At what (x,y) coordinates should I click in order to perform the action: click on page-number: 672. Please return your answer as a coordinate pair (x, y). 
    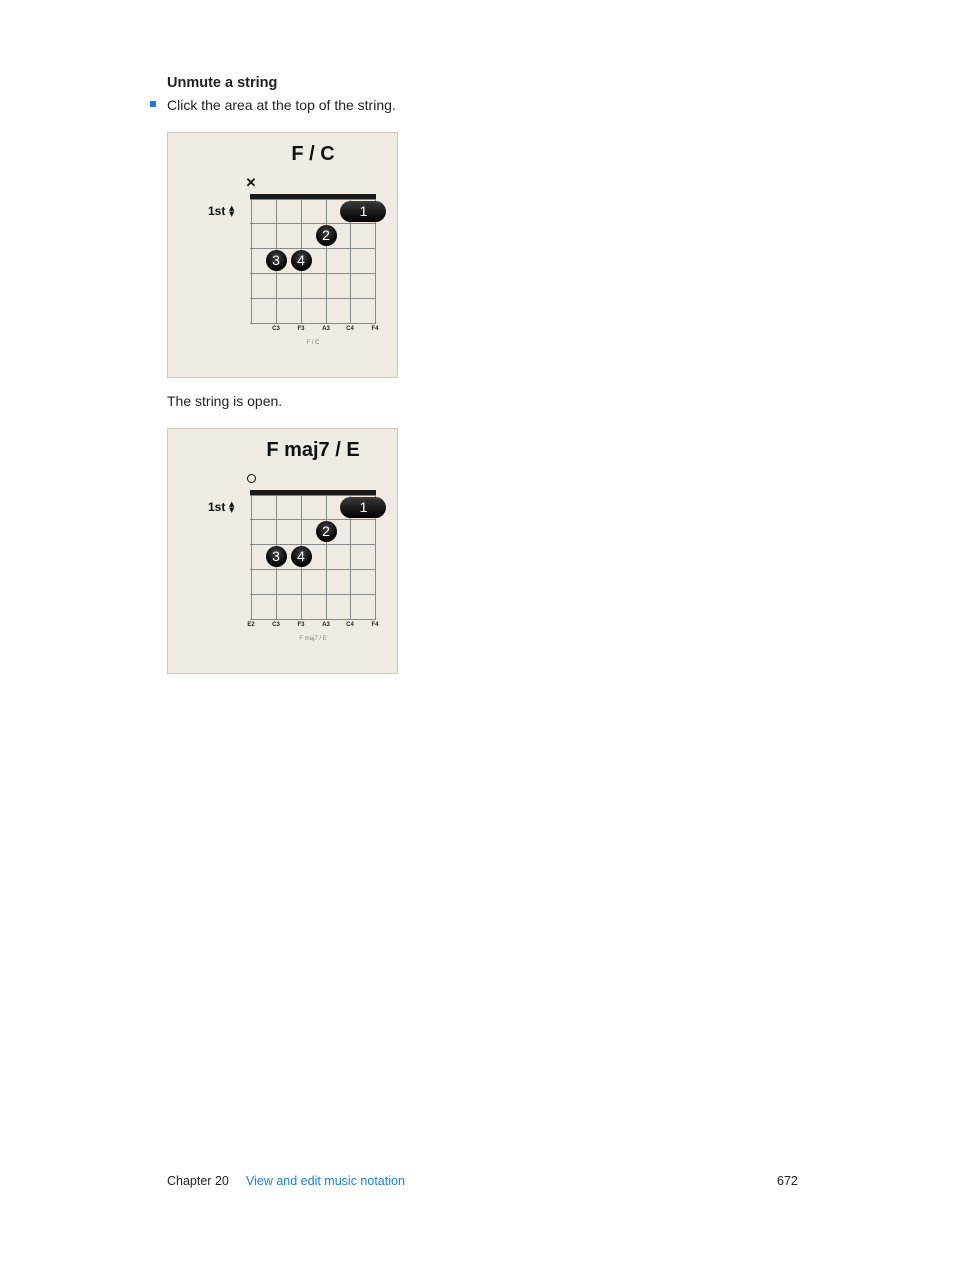
    Looking at the image, I should click on (787, 1181).